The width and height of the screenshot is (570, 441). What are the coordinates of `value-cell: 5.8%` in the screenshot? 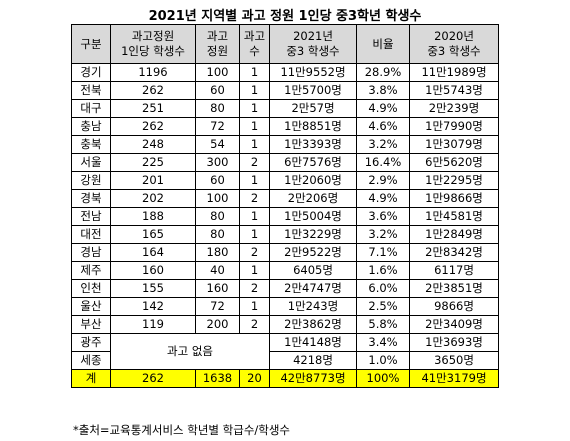 It's located at (383, 324).